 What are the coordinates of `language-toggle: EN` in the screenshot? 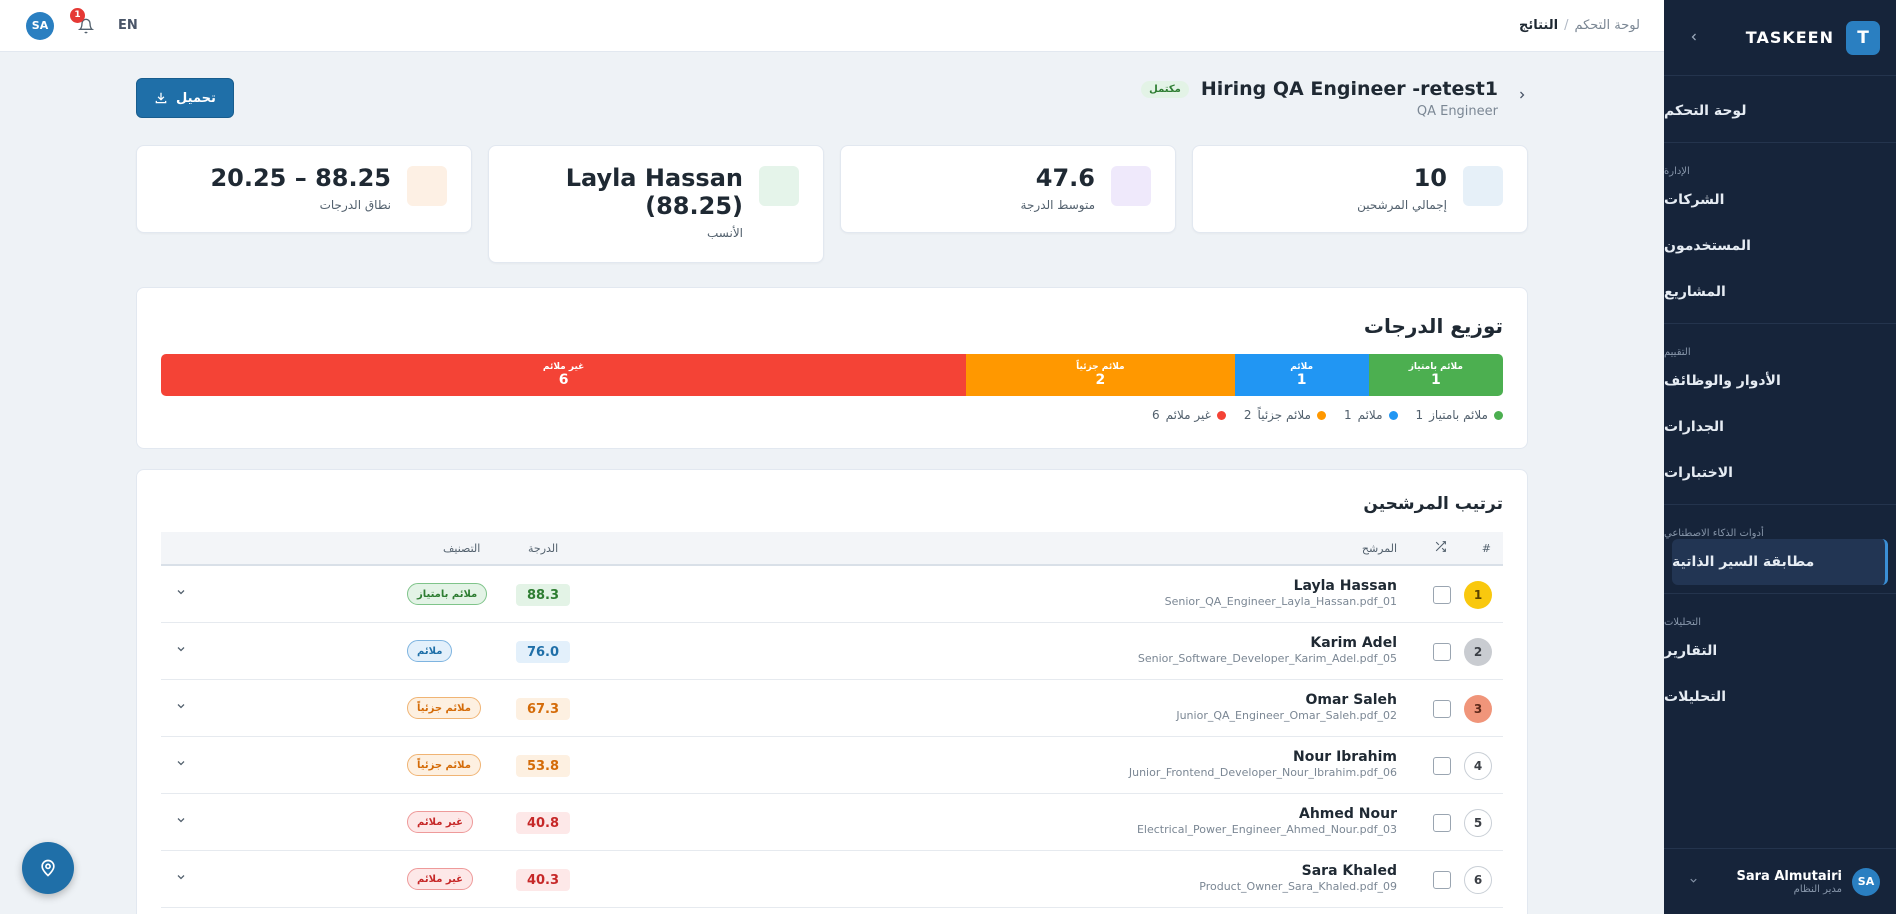 It's located at (128, 25).